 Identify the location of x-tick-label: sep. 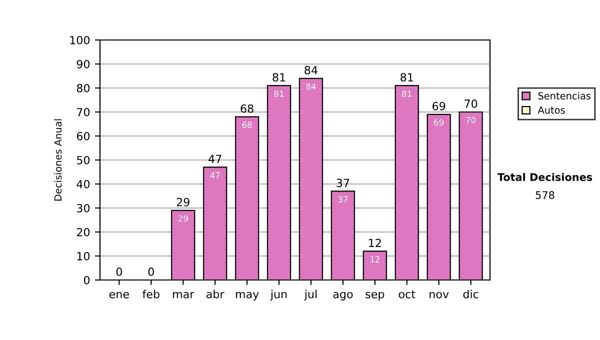
(375, 296).